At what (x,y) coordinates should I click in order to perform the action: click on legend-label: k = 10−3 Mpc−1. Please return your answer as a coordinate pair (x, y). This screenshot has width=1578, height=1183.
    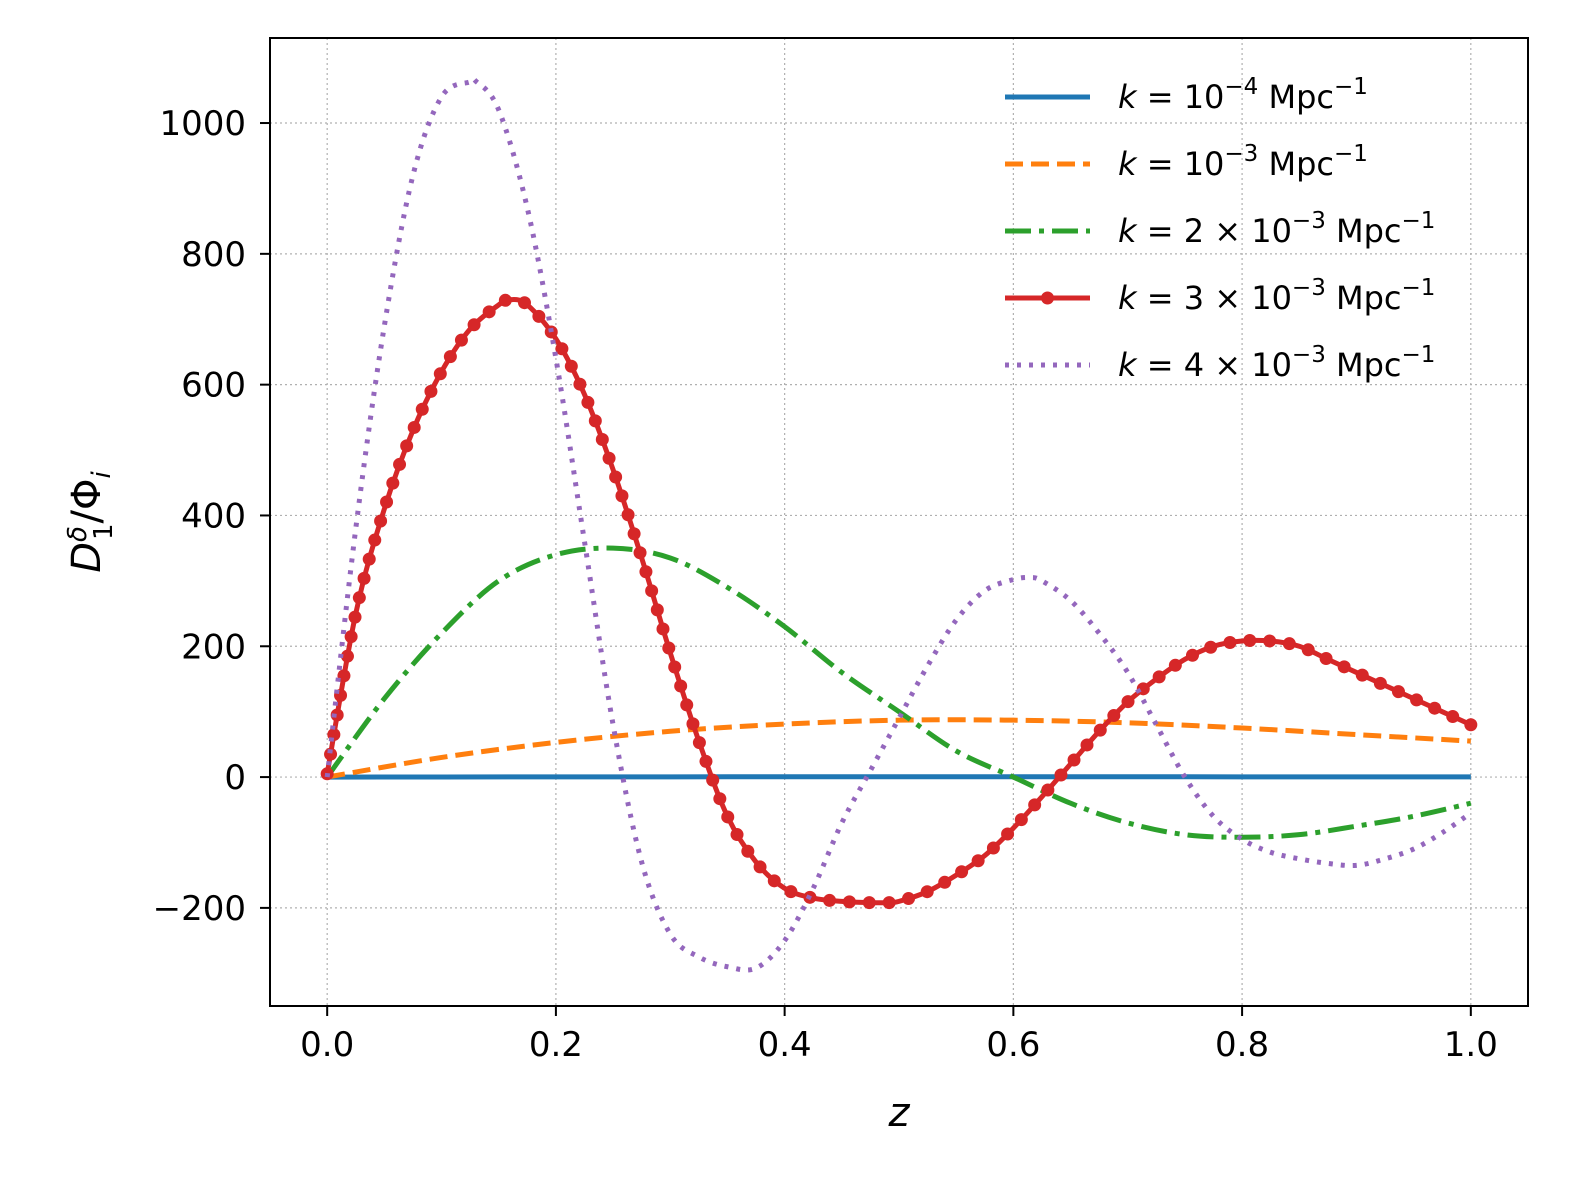
    Looking at the image, I should click on (1243, 162).